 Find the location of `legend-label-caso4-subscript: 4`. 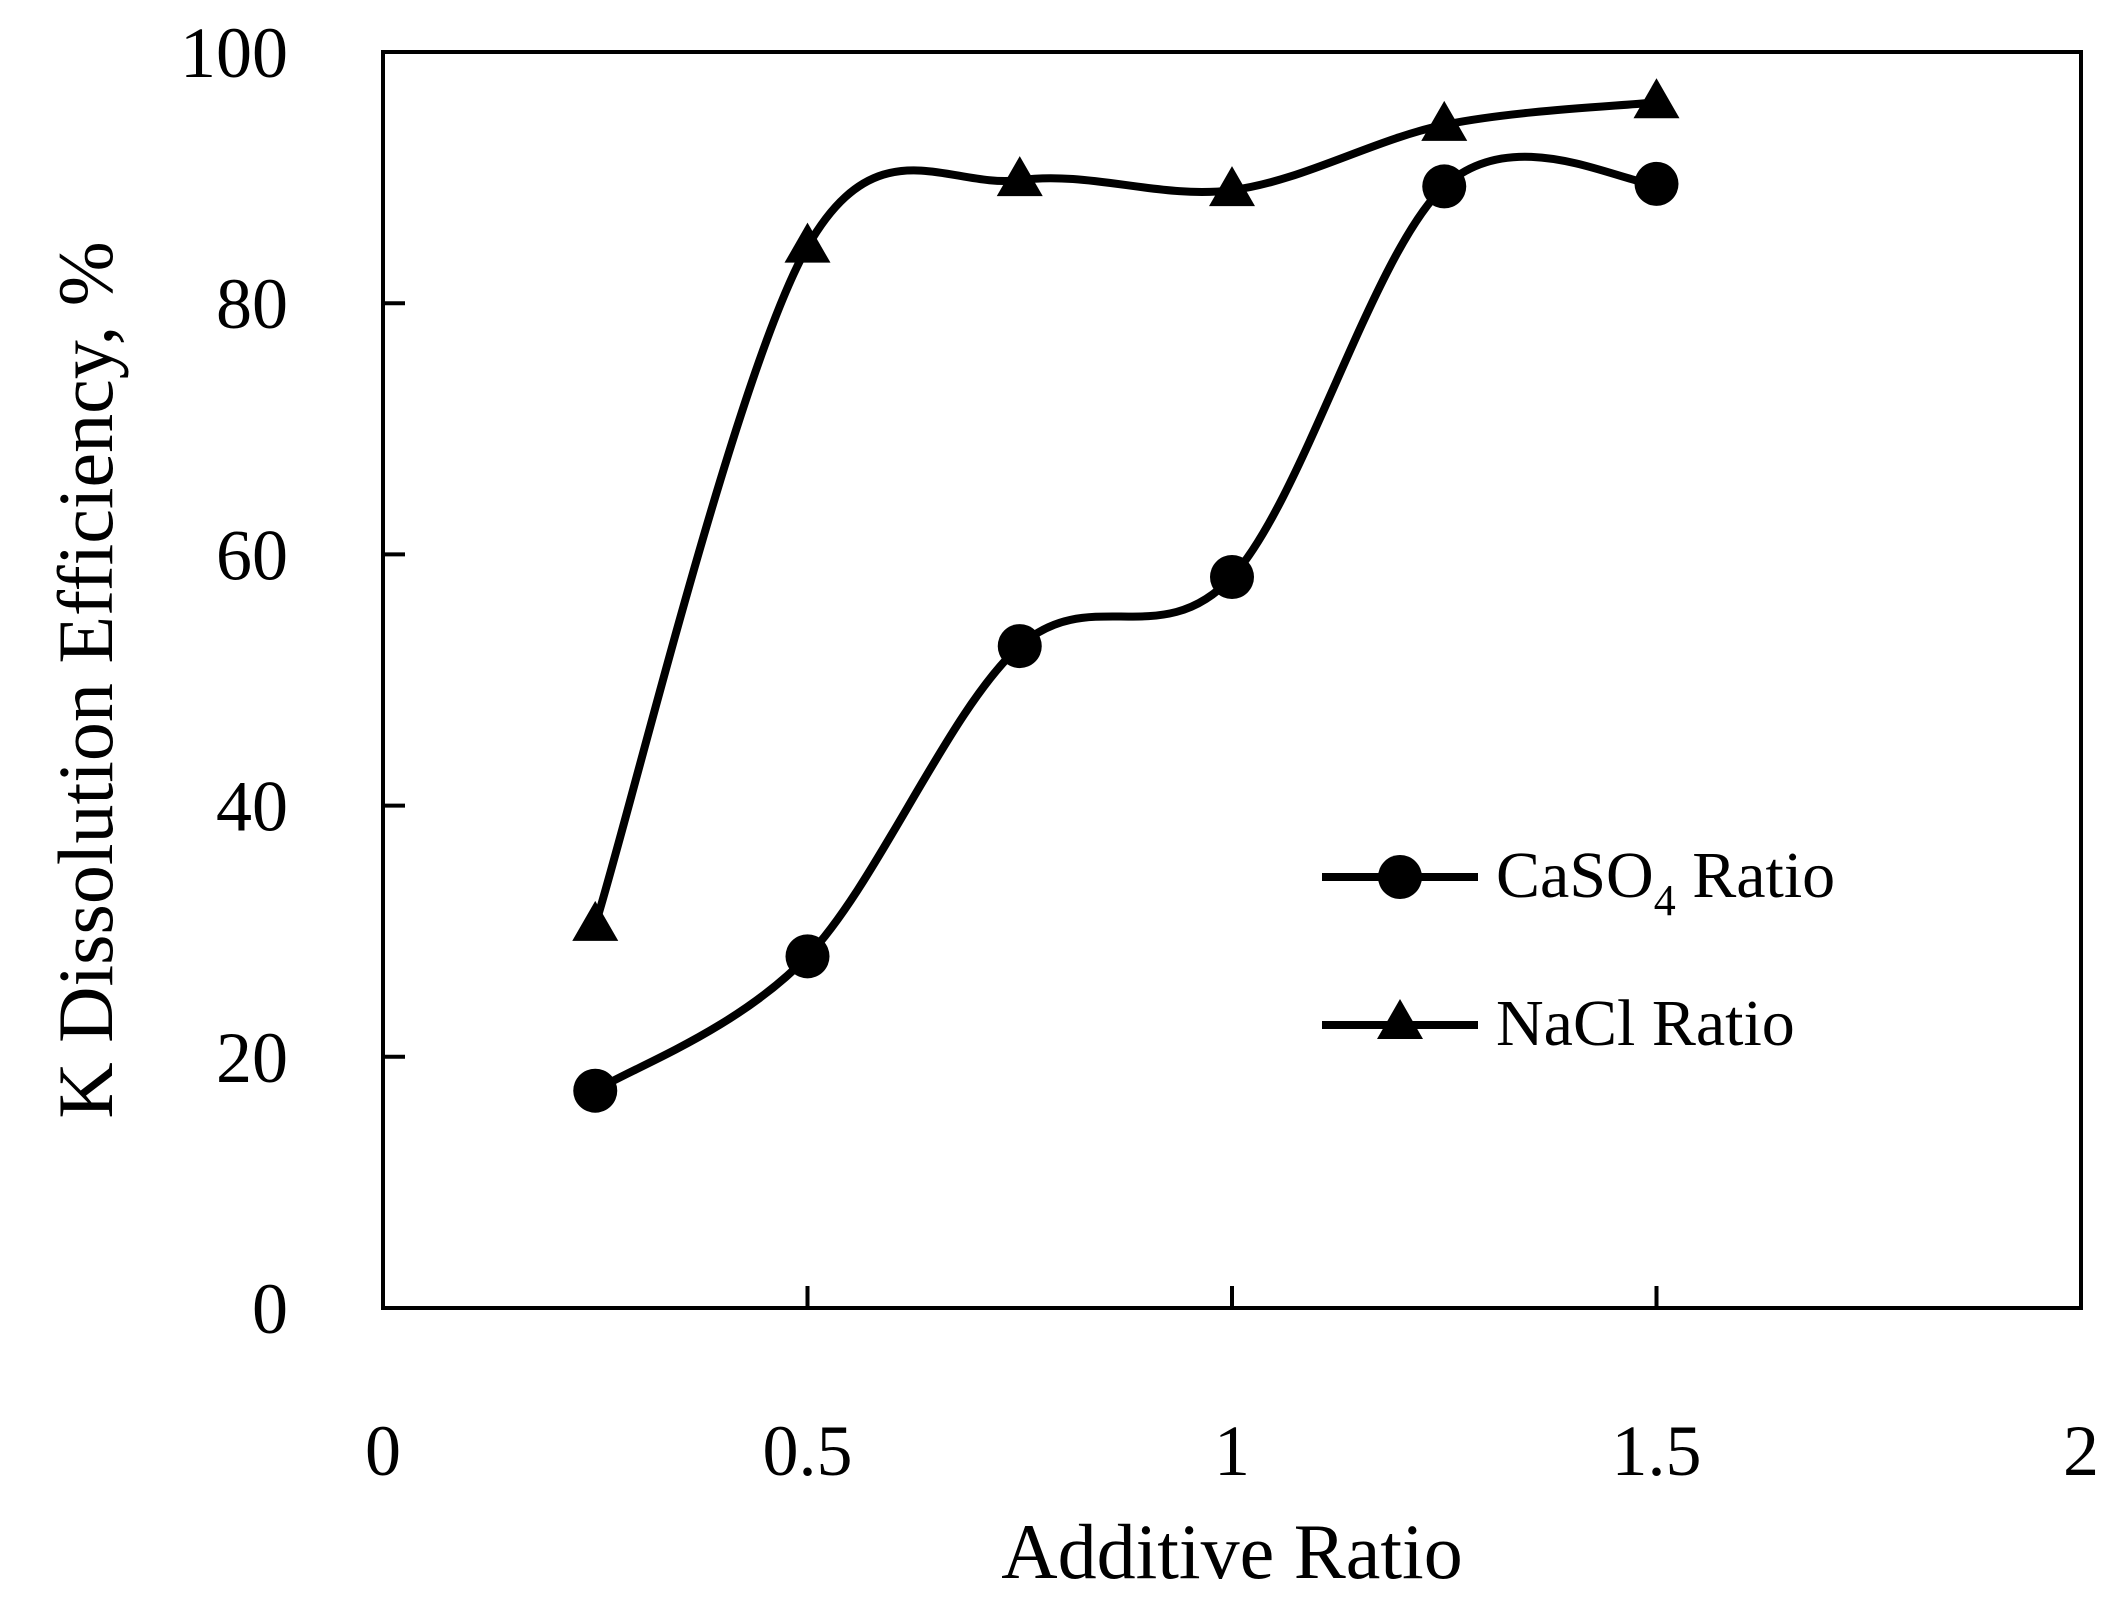

legend-label-caso4-subscript: 4 is located at coordinates (1665, 900).